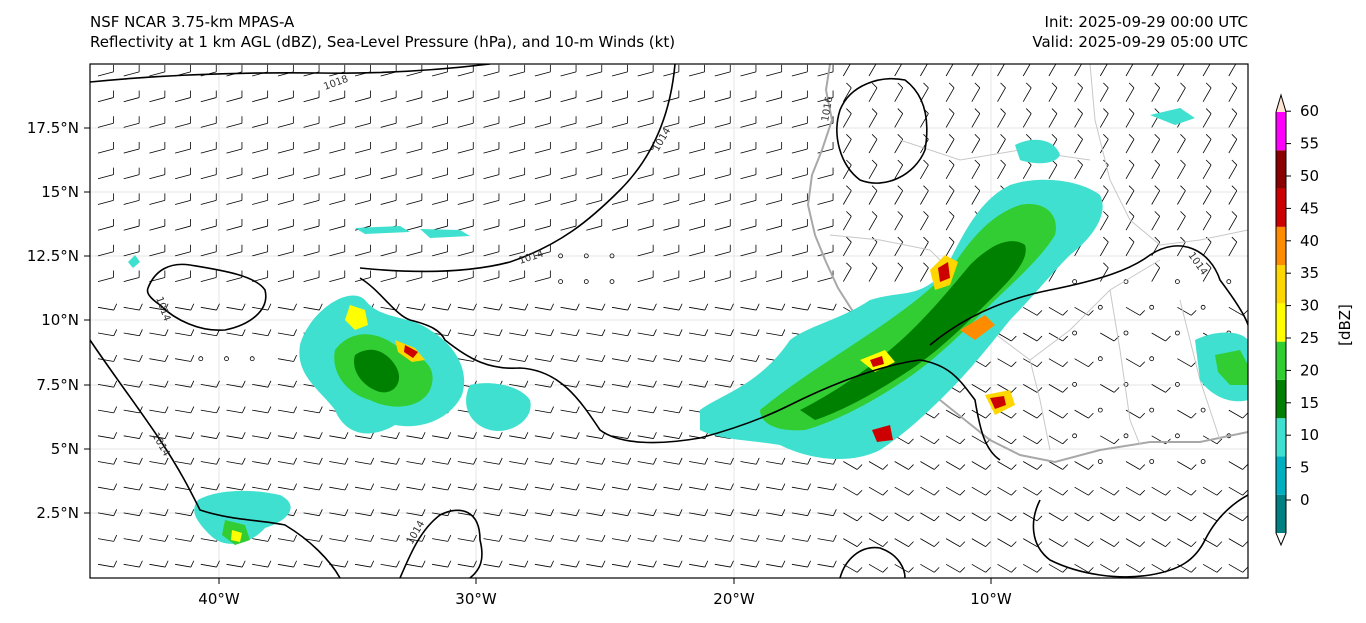 The width and height of the screenshot is (1366, 623). What do you see at coordinates (192, 22) in the screenshot?
I see `model-title: NSF NCAR 3.75-km MPAS-A` at bounding box center [192, 22].